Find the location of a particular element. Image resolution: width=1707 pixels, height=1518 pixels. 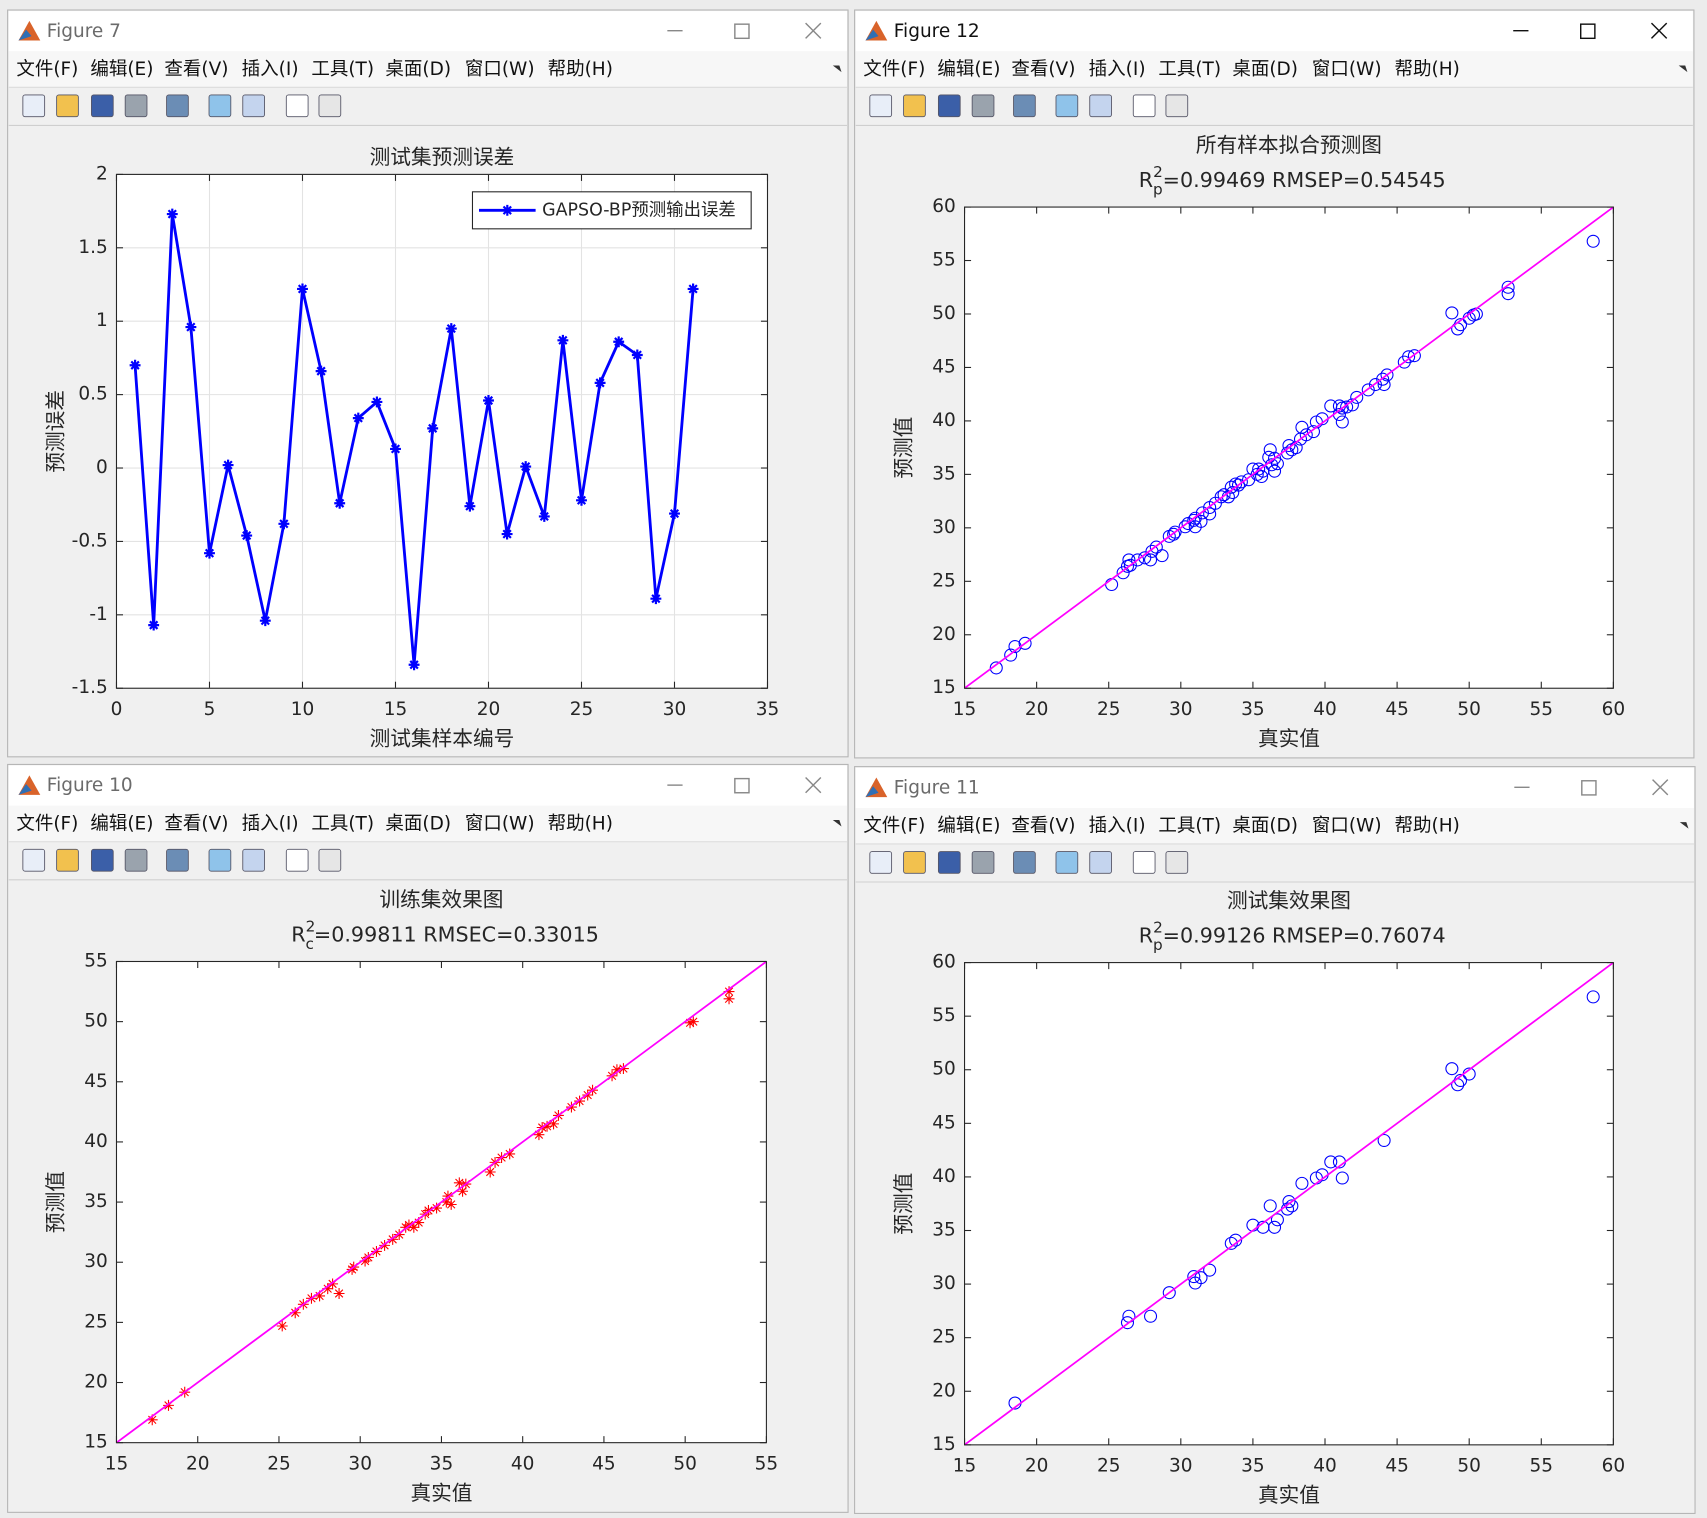

x-tick-label: 15 is located at coordinates (117, 1463).